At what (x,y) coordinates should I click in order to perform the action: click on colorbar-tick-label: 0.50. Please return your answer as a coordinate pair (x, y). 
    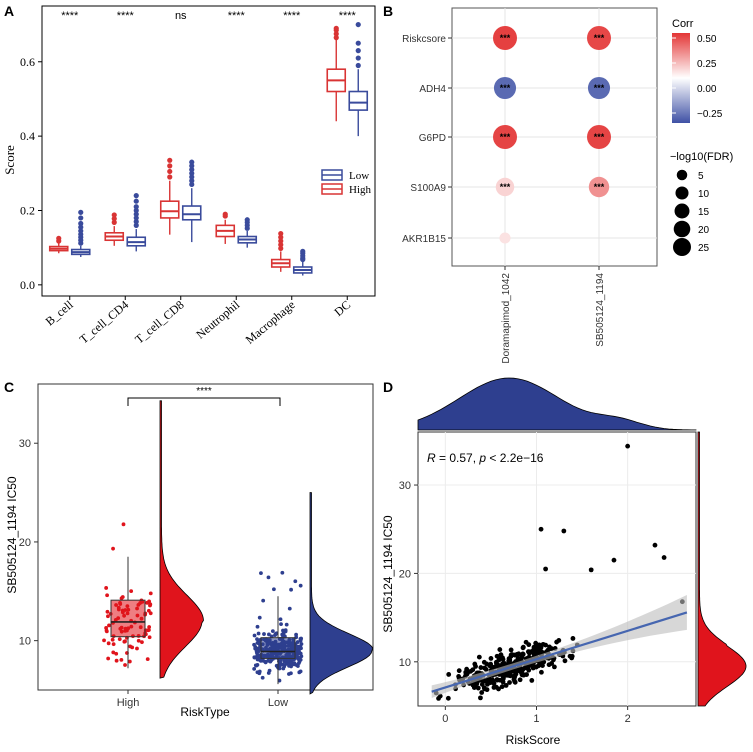
    Looking at the image, I should click on (707, 39).